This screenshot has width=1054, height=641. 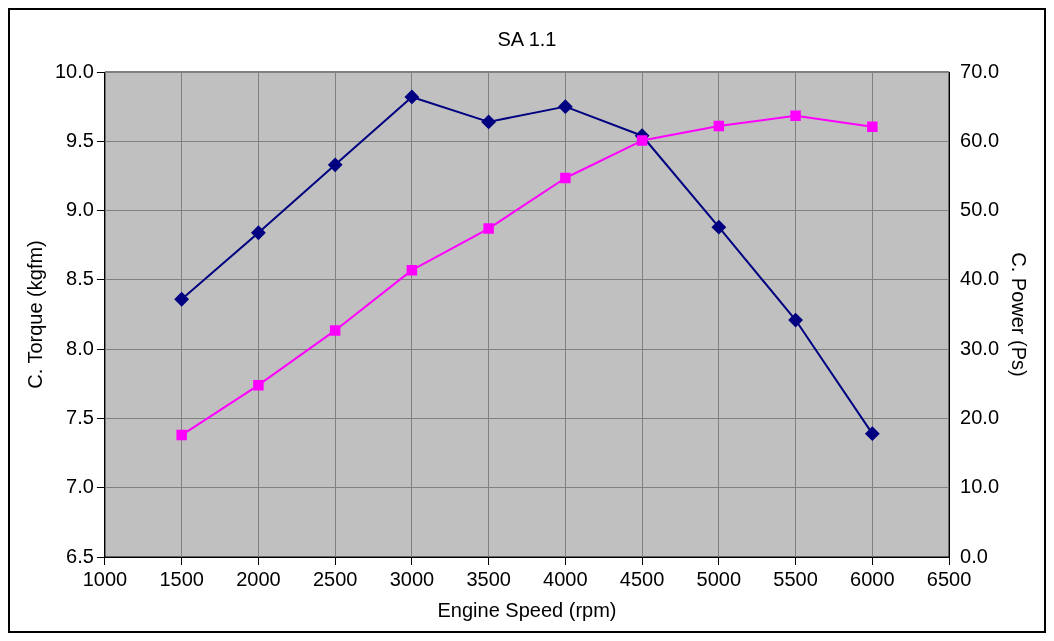 I want to click on y-axis-title: C. Torque (kgfm), so click(x=34, y=314).